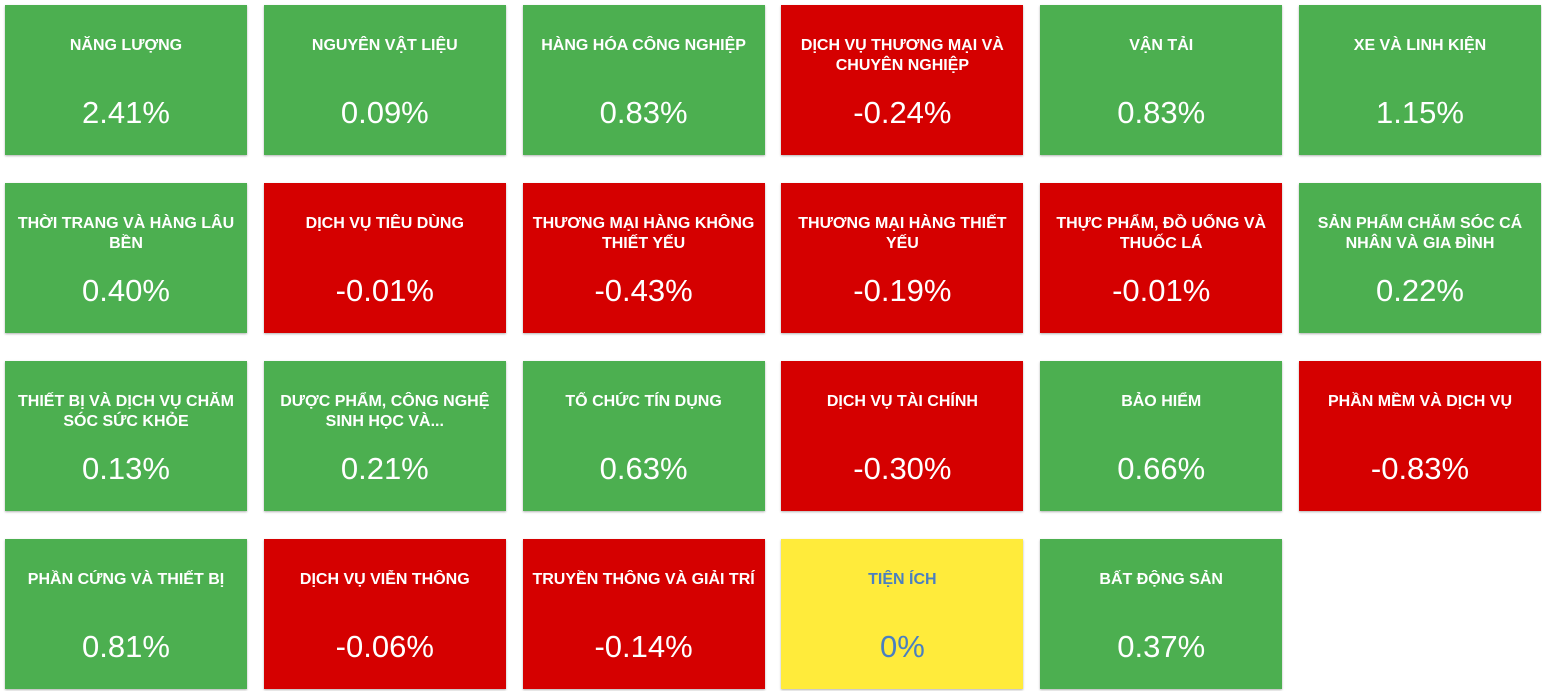  I want to click on sector-tile: BẢO HIỂM 0.66%, so click(1161, 436).